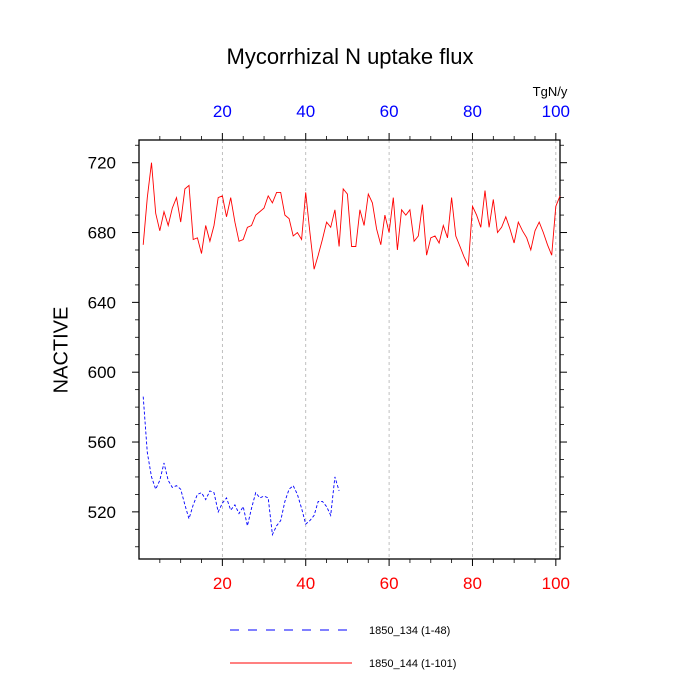 Image resolution: width=700 pixels, height=700 pixels. What do you see at coordinates (350, 56) in the screenshot?
I see `chart-title: Mycorrhizal N uptake flux` at bounding box center [350, 56].